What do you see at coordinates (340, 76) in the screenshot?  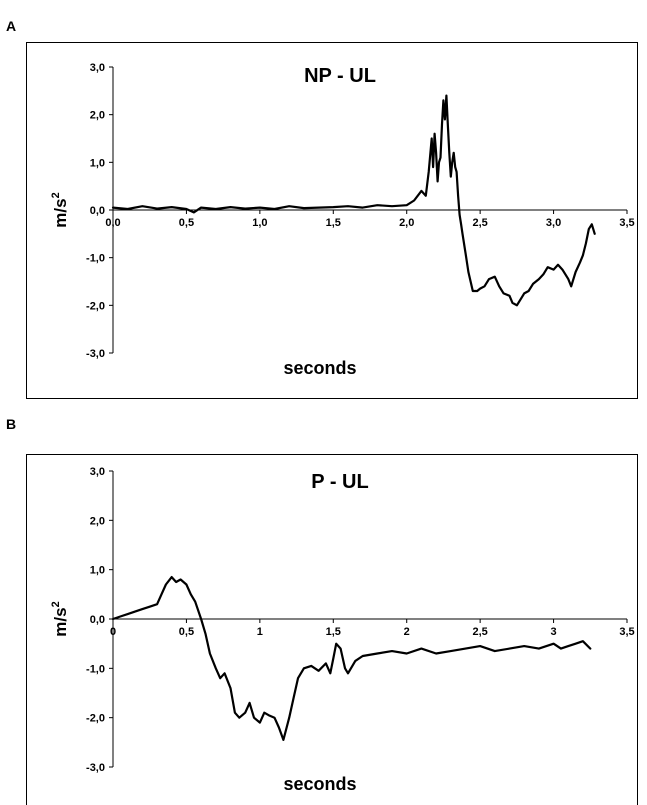 I see `chart-a-title: NP - UL` at bounding box center [340, 76].